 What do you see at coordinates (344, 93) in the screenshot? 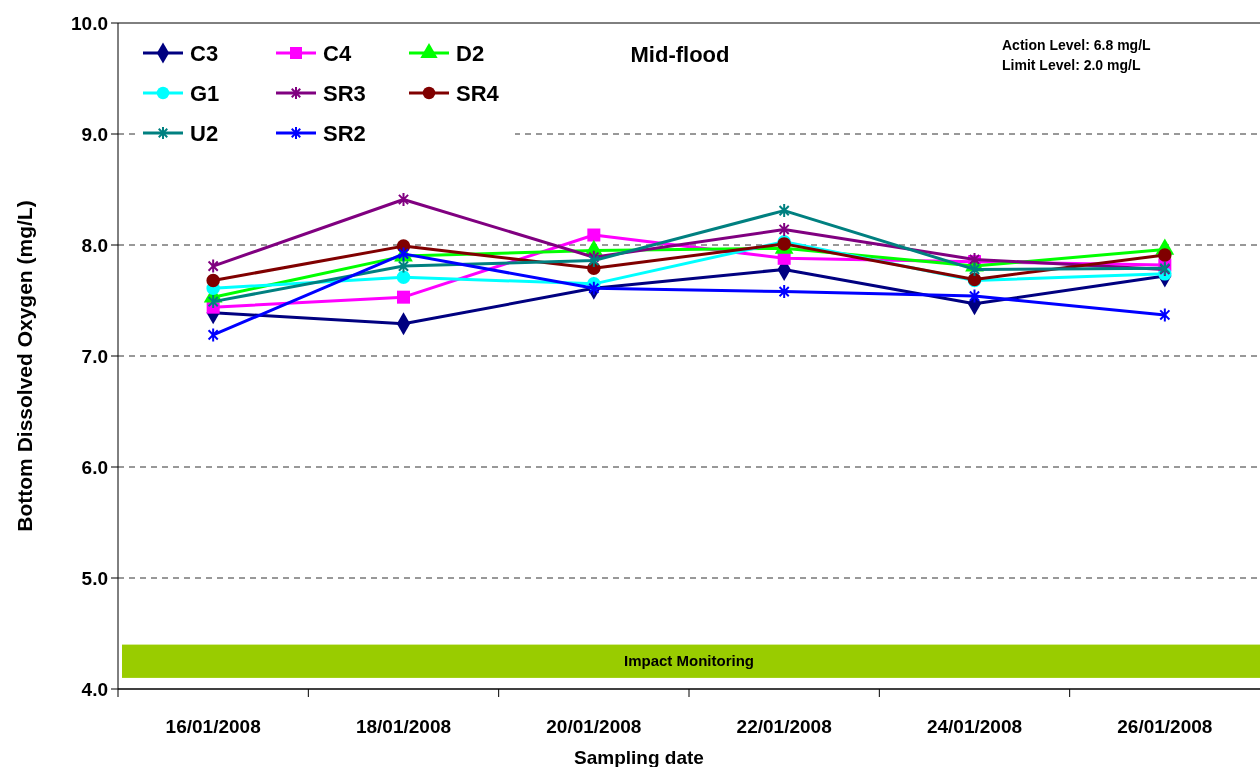
I see `legend-label: SR3` at bounding box center [344, 93].